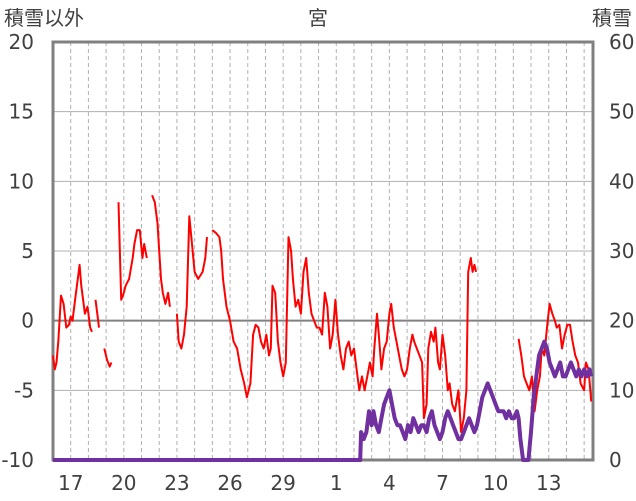 The height and width of the screenshot is (501, 636). I want to click on left-axis-ticks: 20 15 10 5 0 -5 -10, so click(17, 251).